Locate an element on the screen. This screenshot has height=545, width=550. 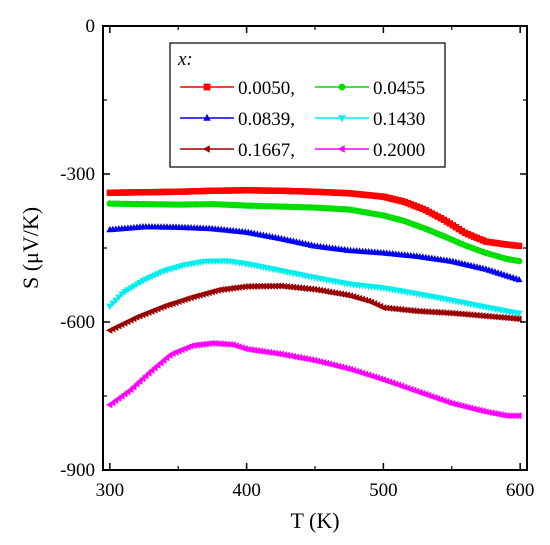
legend-label: 0.2000 is located at coordinates (399, 150).